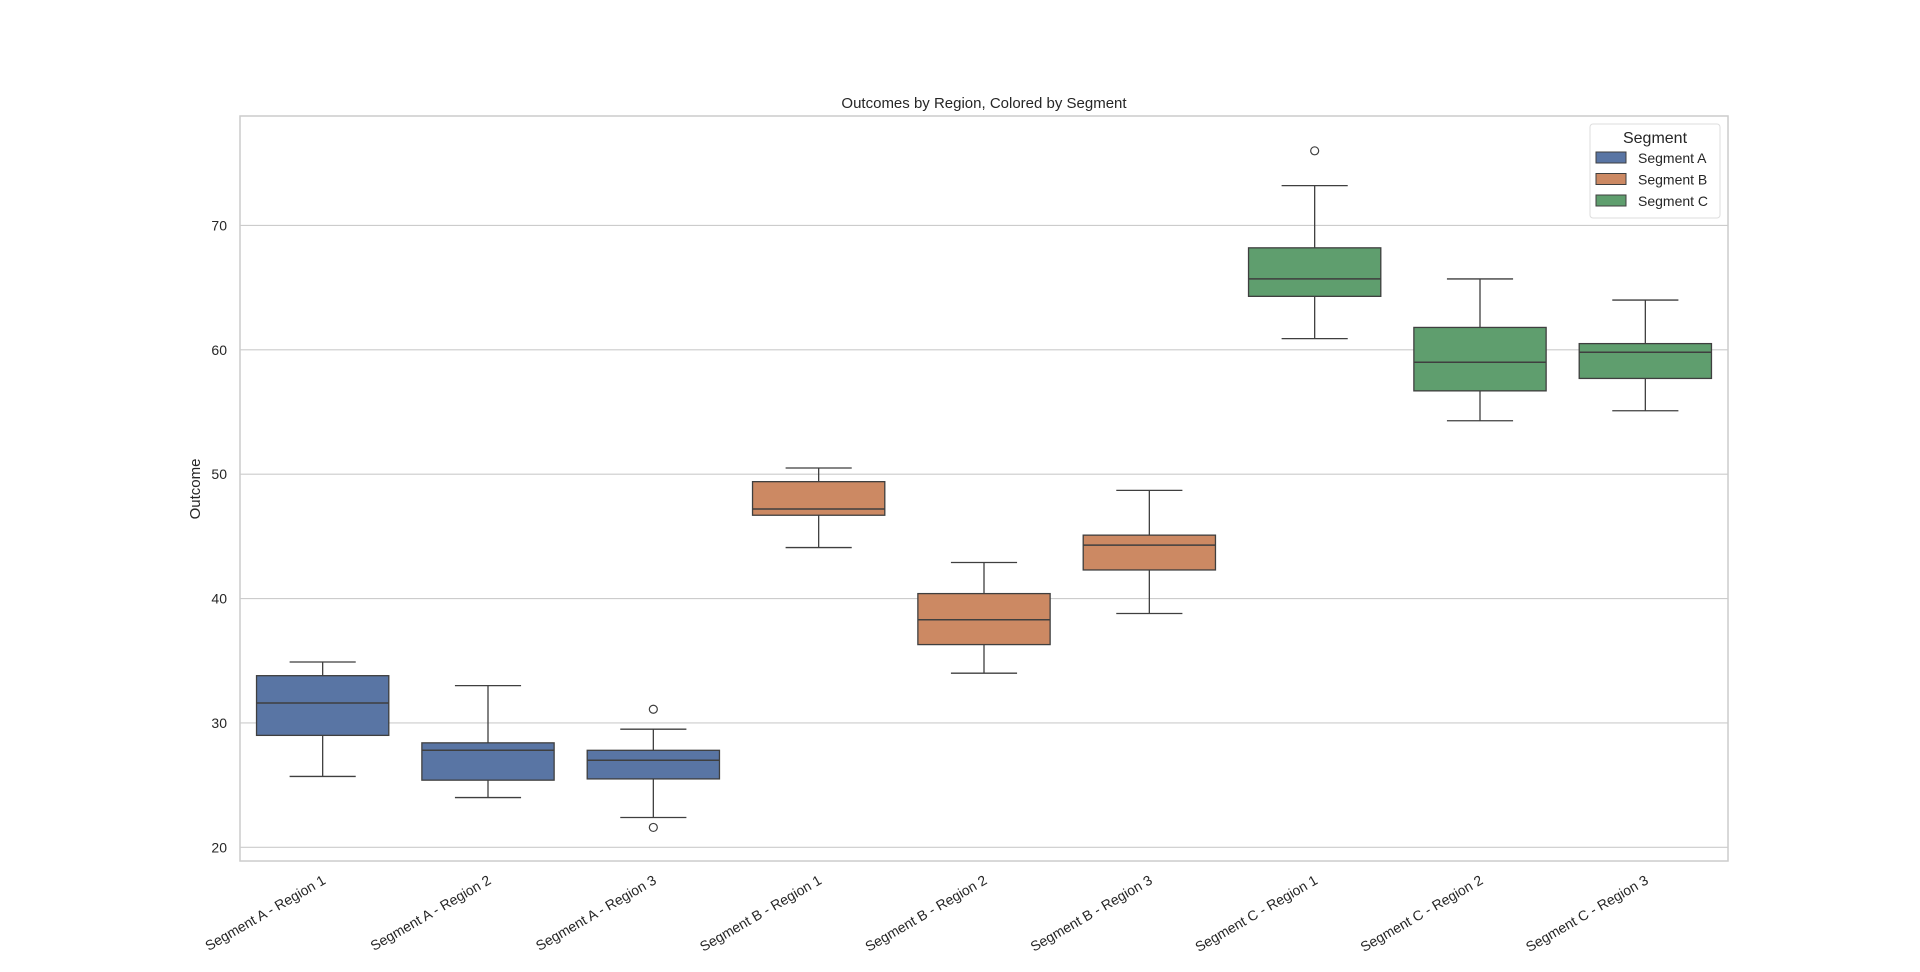  Describe the element at coordinates (195, 489) in the screenshot. I see `y-axis-label: Outcome` at that location.